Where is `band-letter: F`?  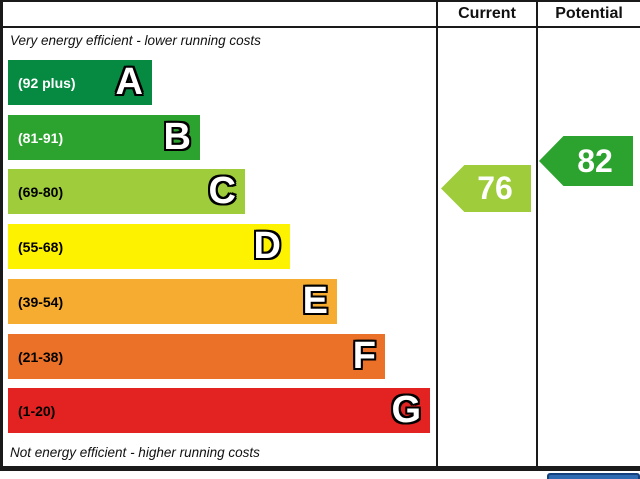
band-letter: F is located at coordinates (364, 356).